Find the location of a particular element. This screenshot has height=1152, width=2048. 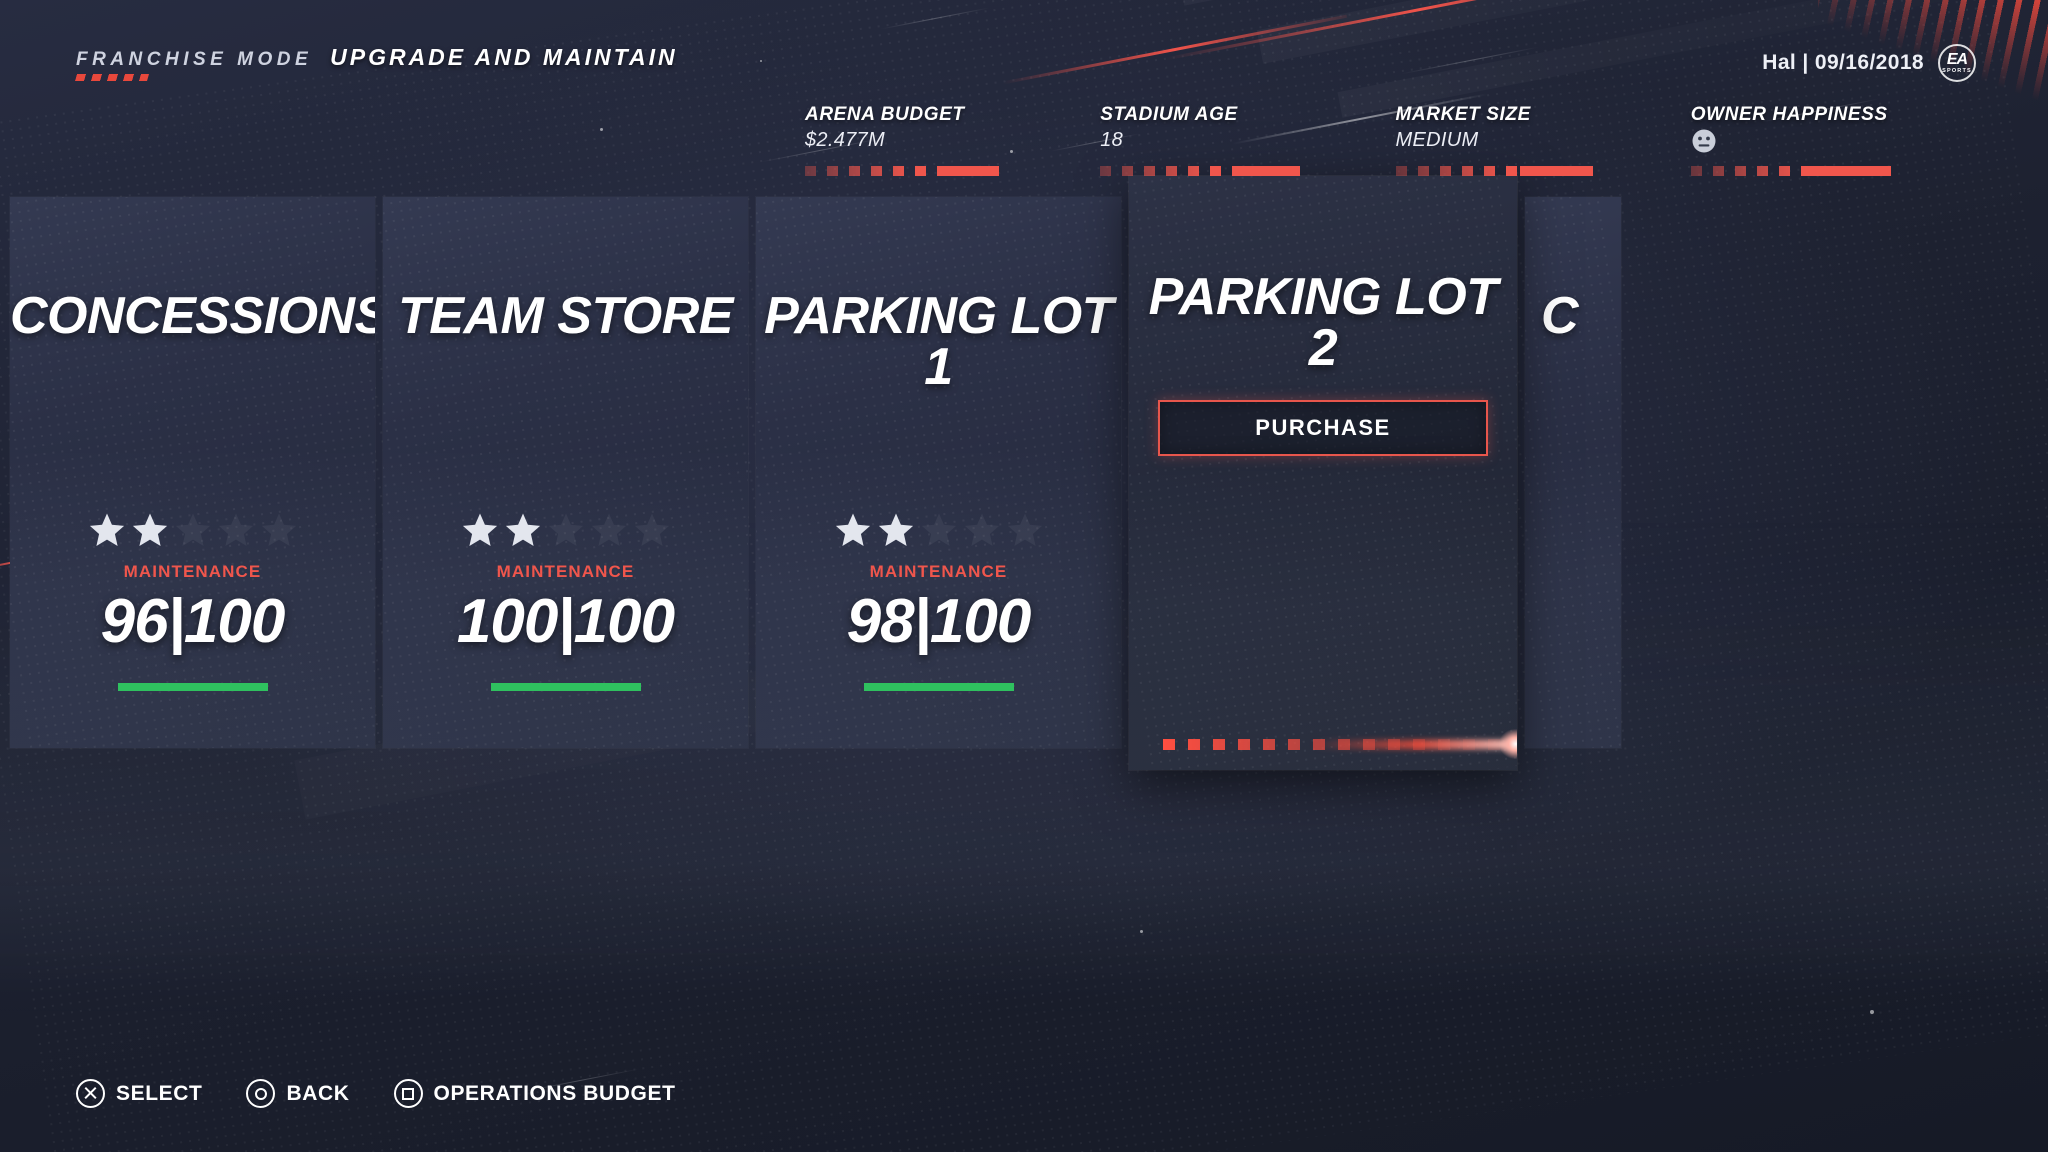

user-date-area: Hal | 09/16/2018 EA SPORTS is located at coordinates (1869, 63).